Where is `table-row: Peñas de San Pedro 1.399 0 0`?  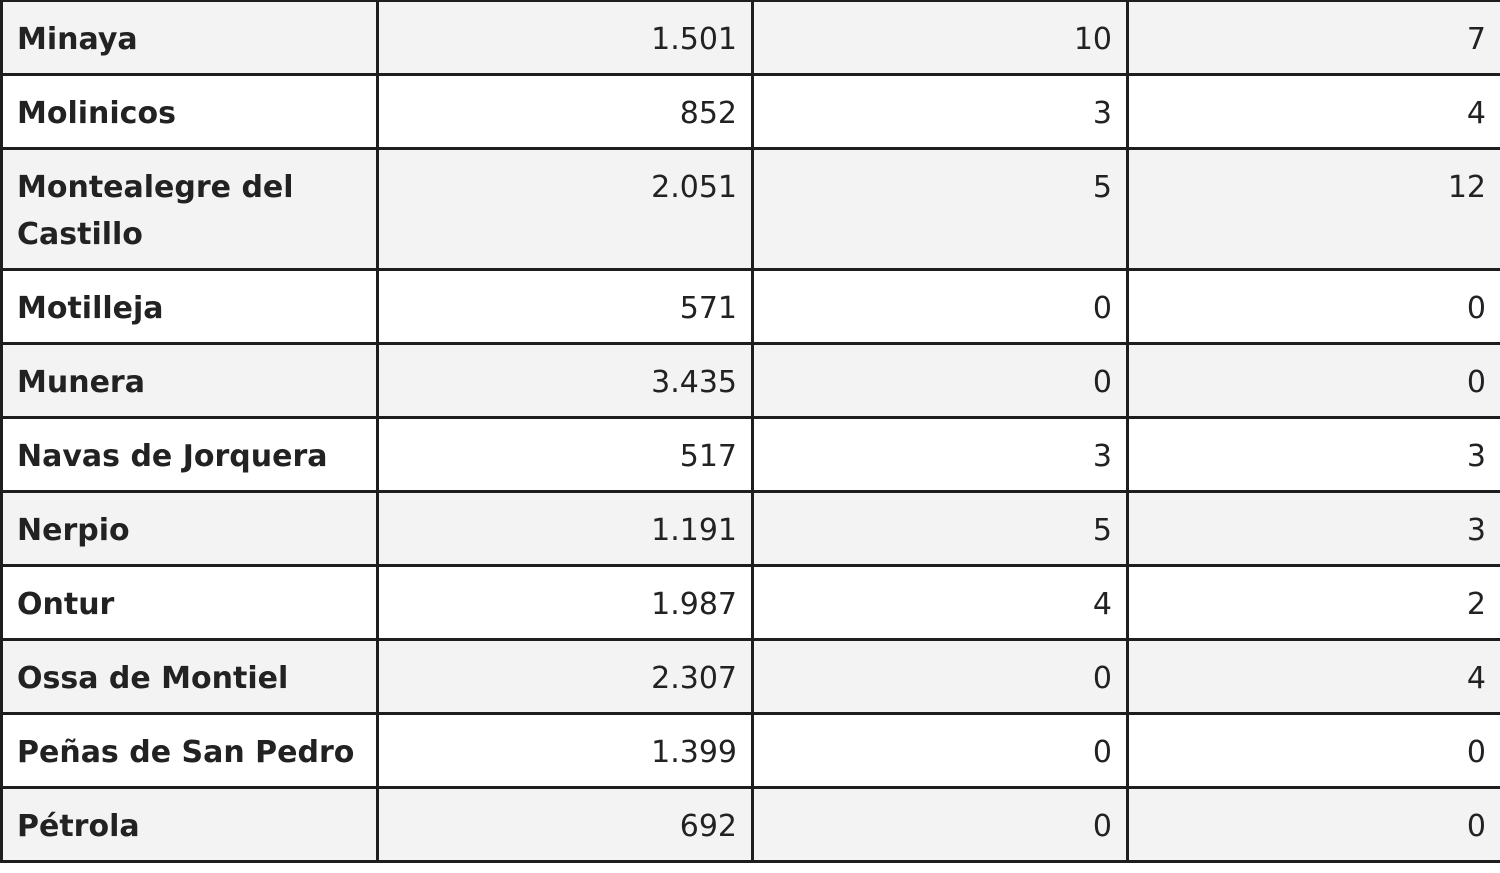 table-row: Peñas de San Pedro 1.399 0 0 is located at coordinates (750, 750).